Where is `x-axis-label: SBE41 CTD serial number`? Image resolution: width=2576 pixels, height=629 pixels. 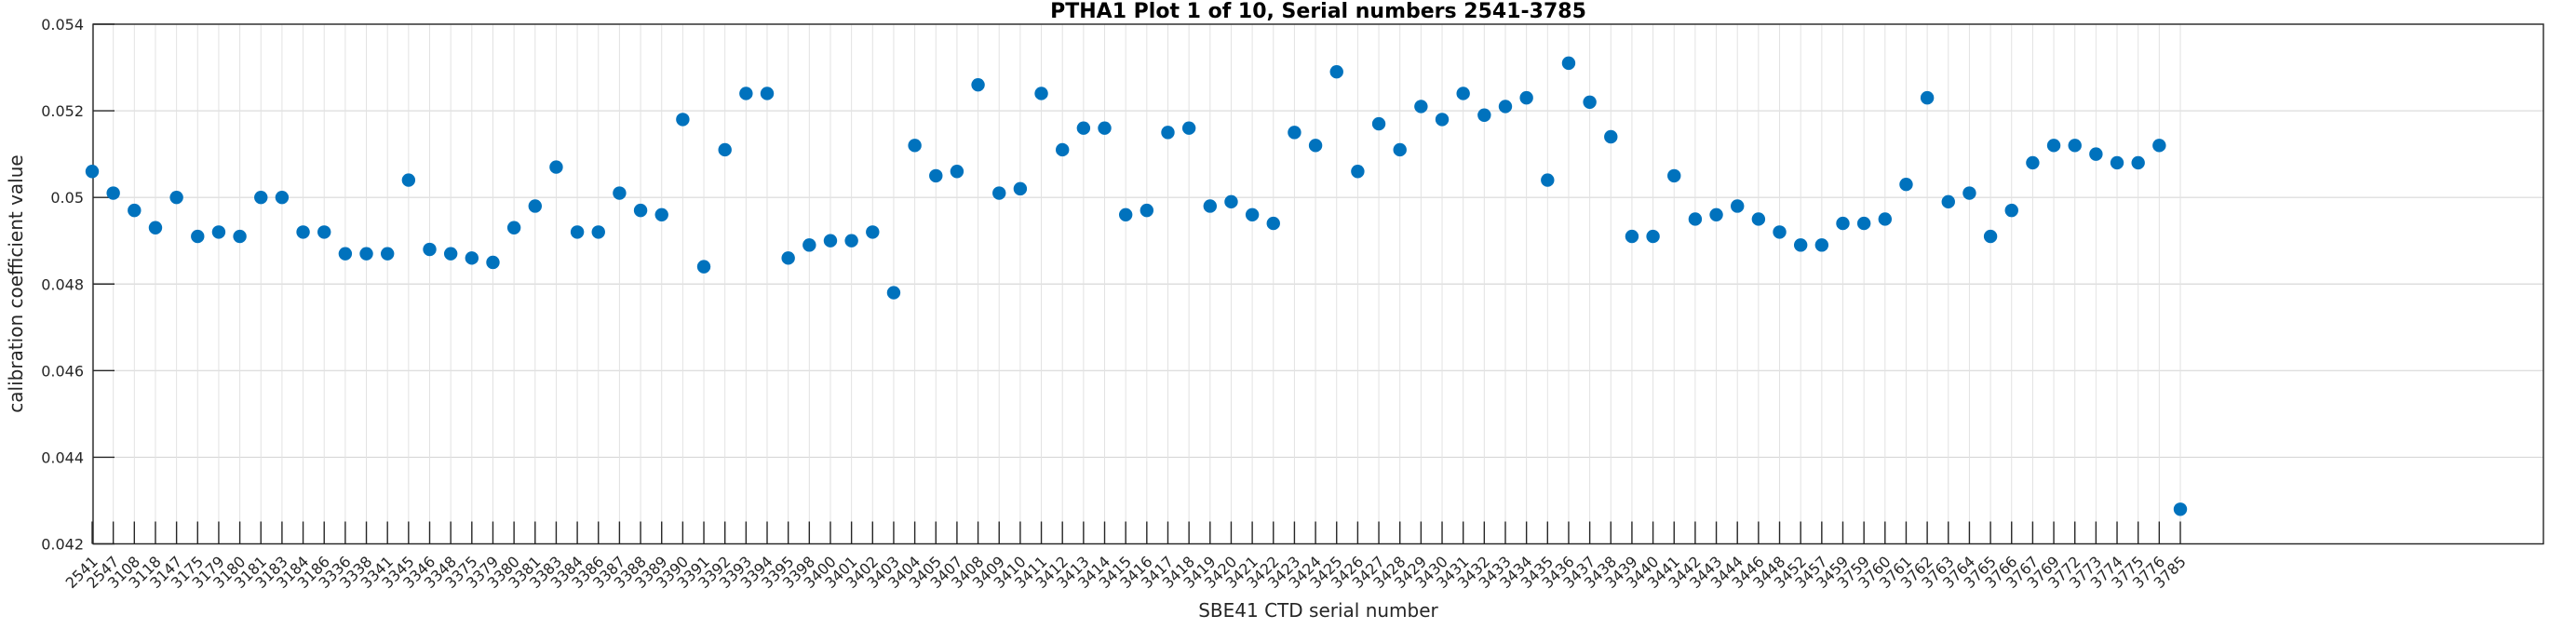
x-axis-label: SBE41 CTD serial number is located at coordinates (1318, 610).